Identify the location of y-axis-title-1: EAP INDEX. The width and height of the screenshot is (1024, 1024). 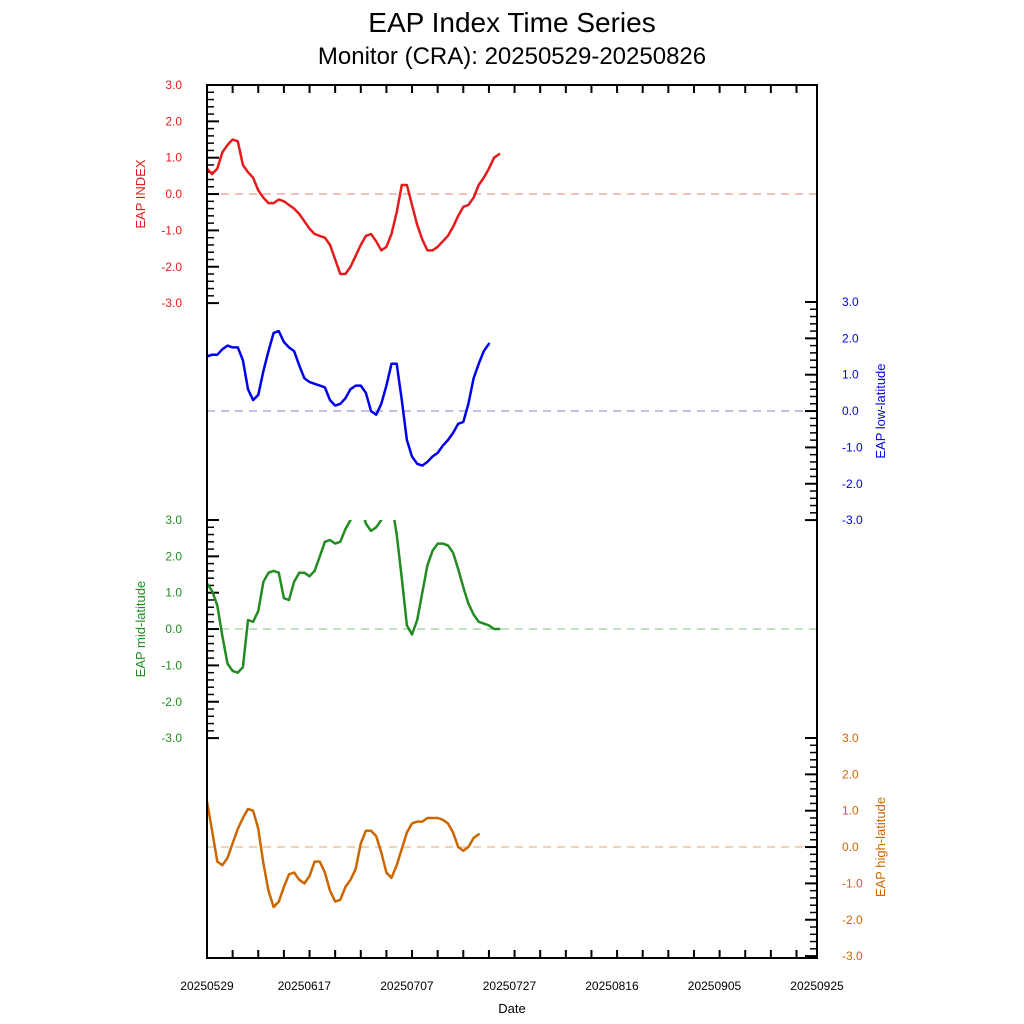
(140, 193).